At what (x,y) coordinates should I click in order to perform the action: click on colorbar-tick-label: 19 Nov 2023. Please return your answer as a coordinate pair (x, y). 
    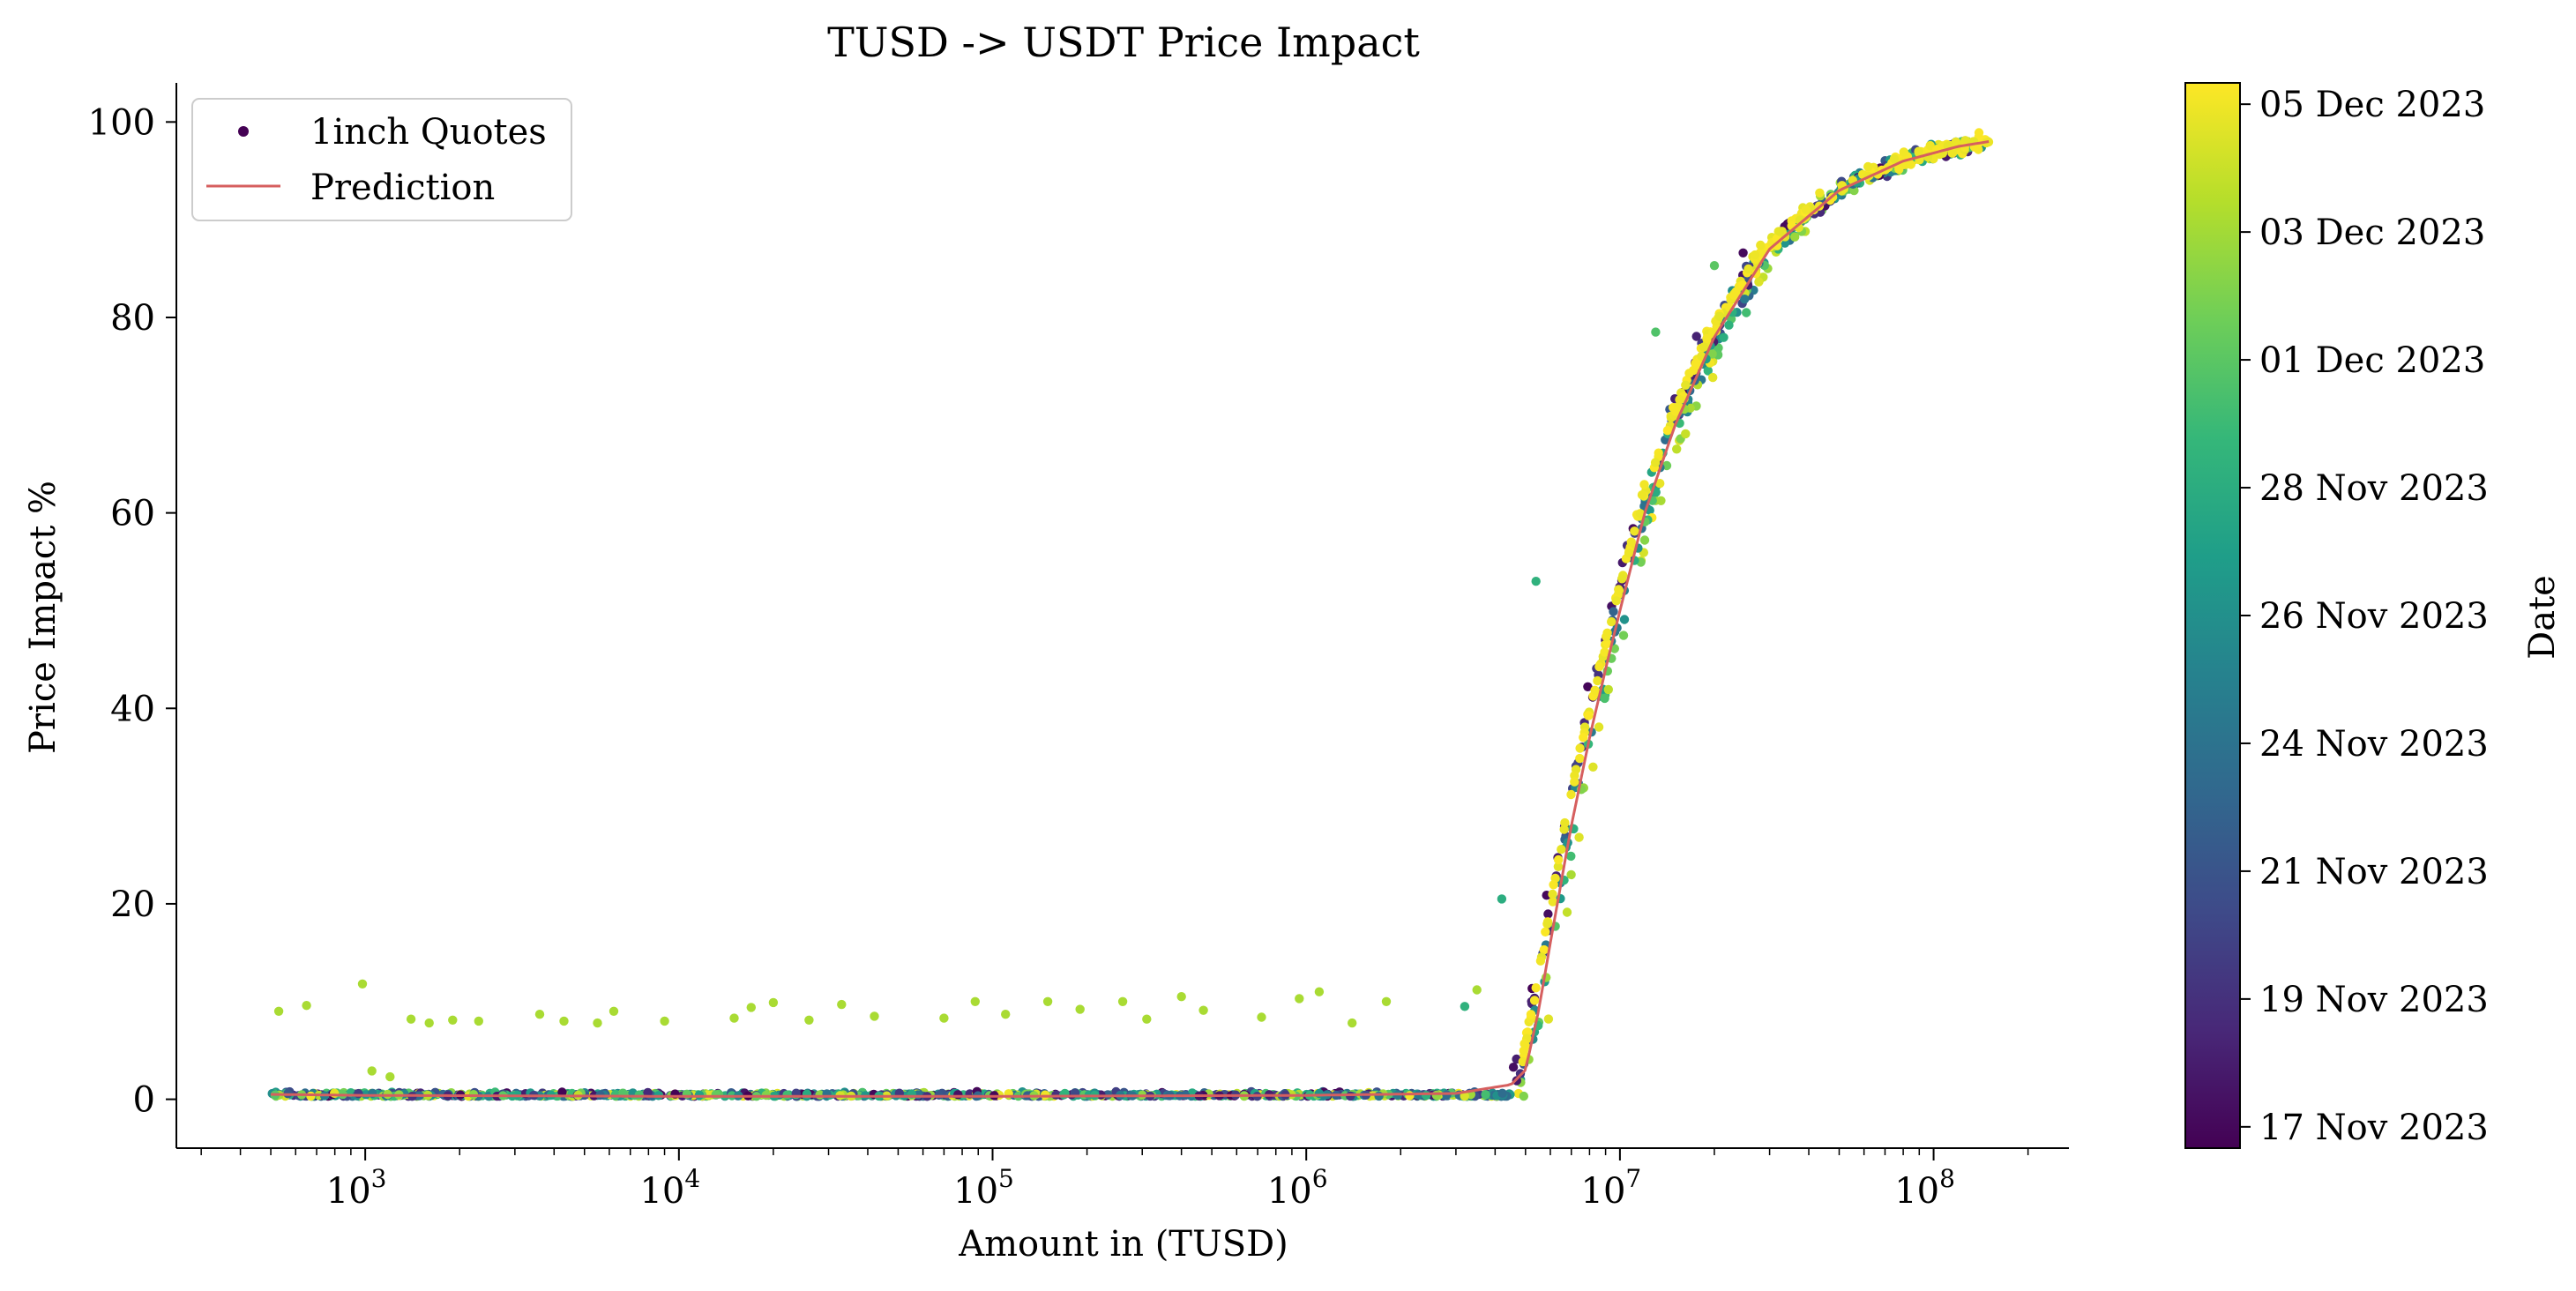
    Looking at the image, I should click on (2374, 1000).